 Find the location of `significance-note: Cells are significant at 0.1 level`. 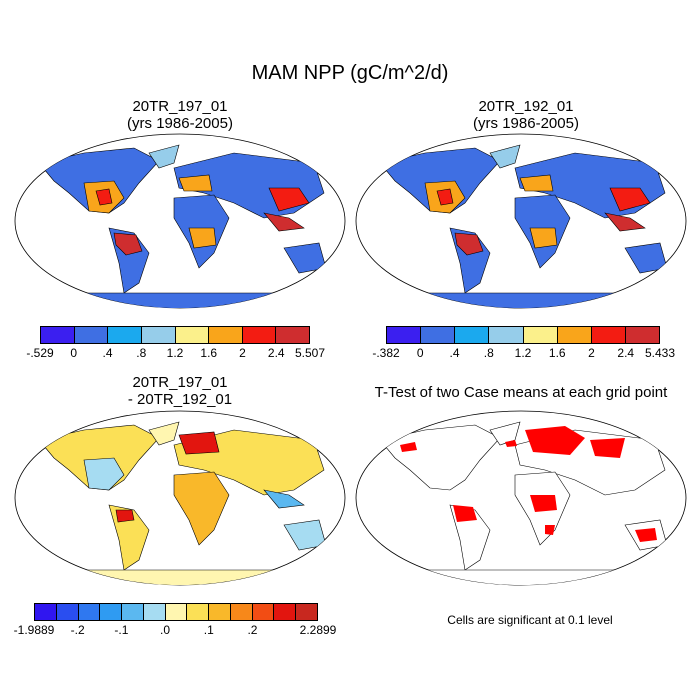

significance-note: Cells are significant at 0.1 level is located at coordinates (530, 620).